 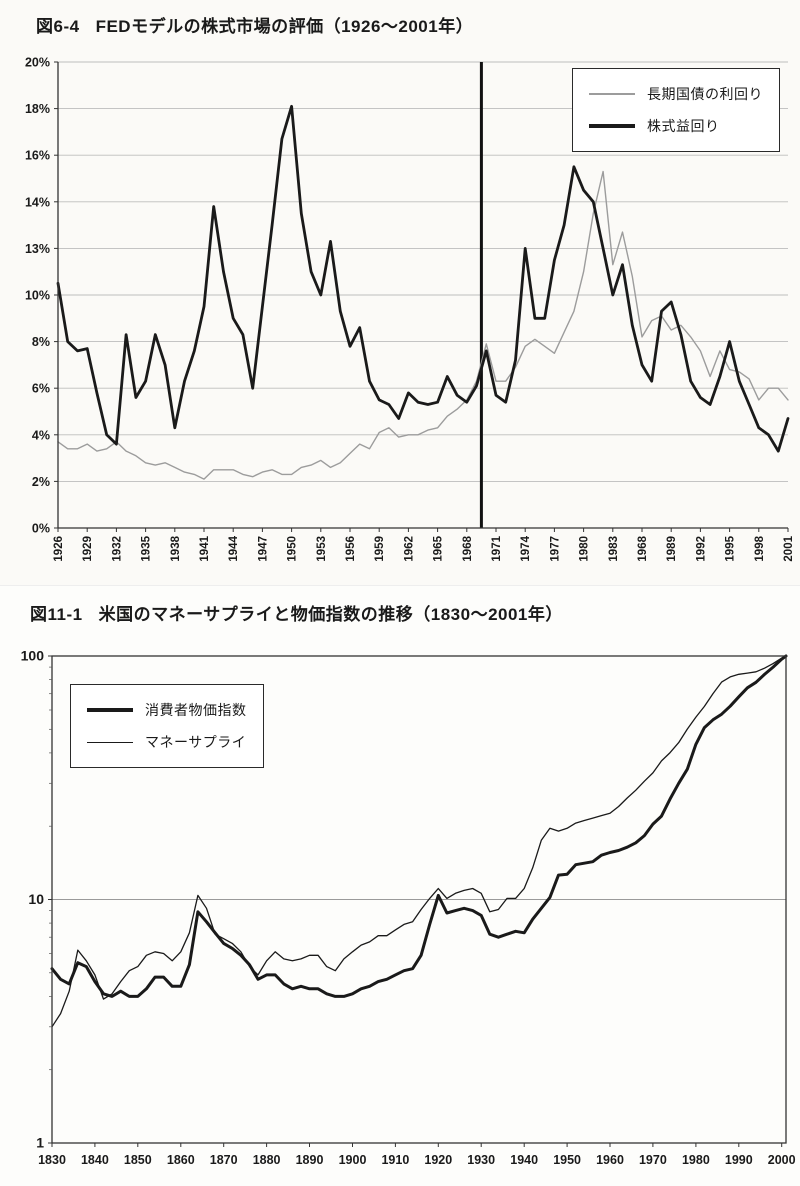 I want to click on x-tick-label: 1850, so click(x=138, y=1160).